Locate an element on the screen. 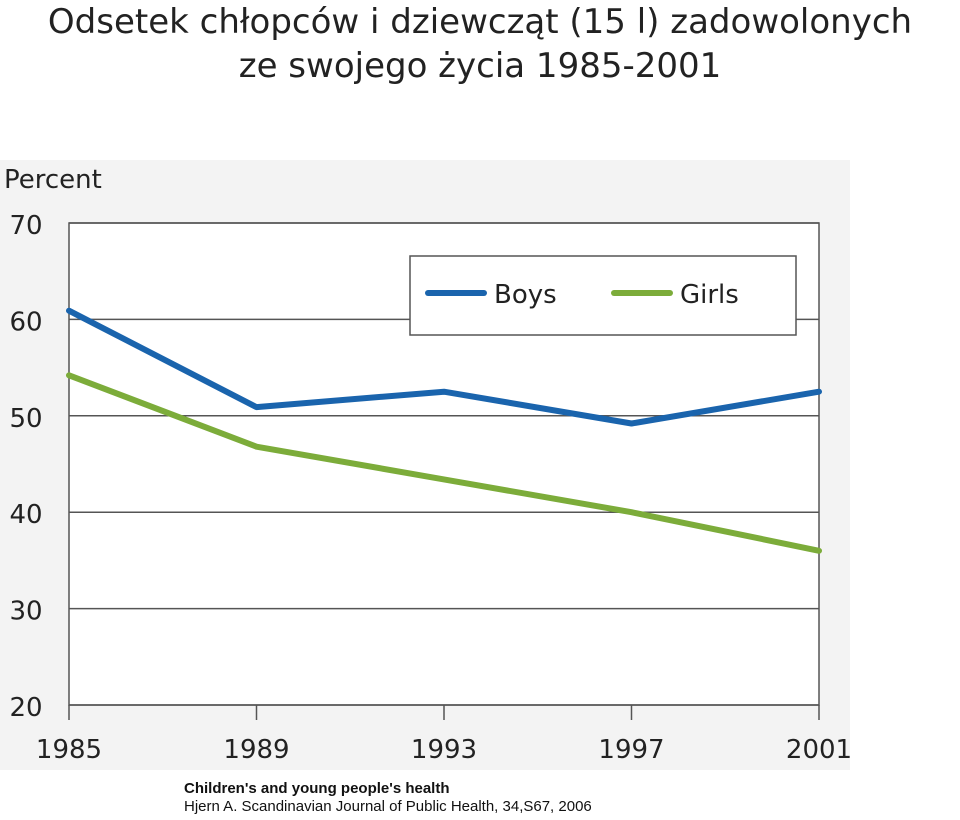 The width and height of the screenshot is (960, 820). x-tick-label: 1985 is located at coordinates (69, 750).